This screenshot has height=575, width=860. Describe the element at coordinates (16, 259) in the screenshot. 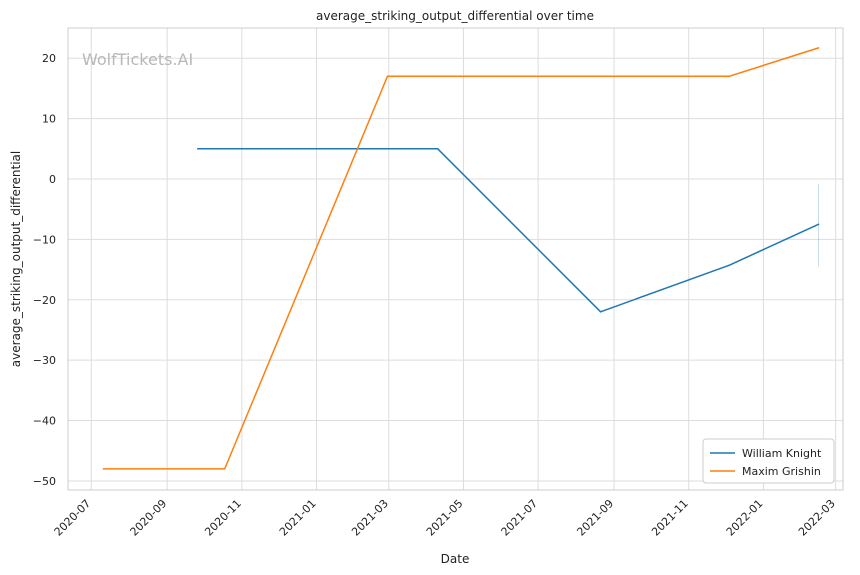

I see `y-axis-label: average_striking_output_differential` at that location.